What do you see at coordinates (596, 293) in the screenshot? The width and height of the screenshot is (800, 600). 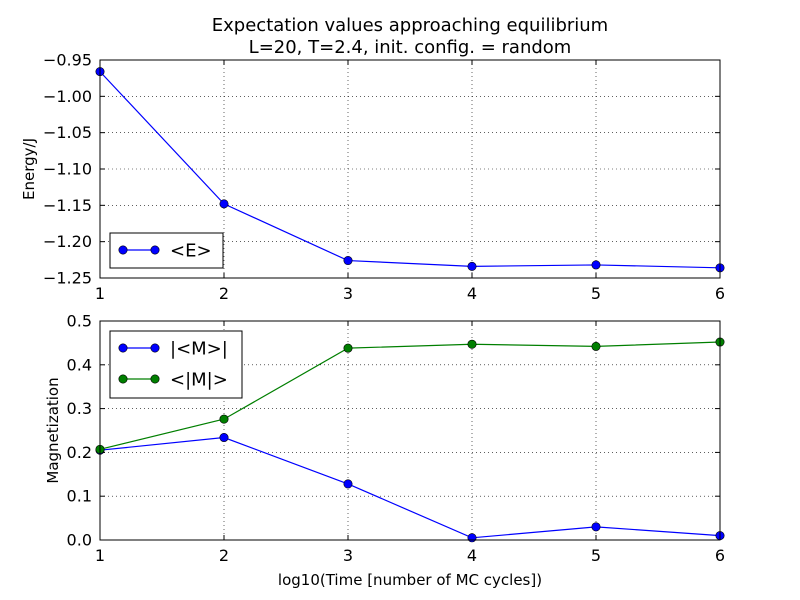 I see `energy-x-tick-label-4: 5` at bounding box center [596, 293].